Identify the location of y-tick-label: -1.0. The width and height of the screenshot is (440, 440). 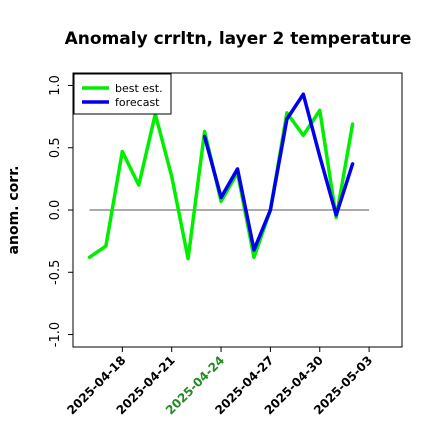
(55, 334).